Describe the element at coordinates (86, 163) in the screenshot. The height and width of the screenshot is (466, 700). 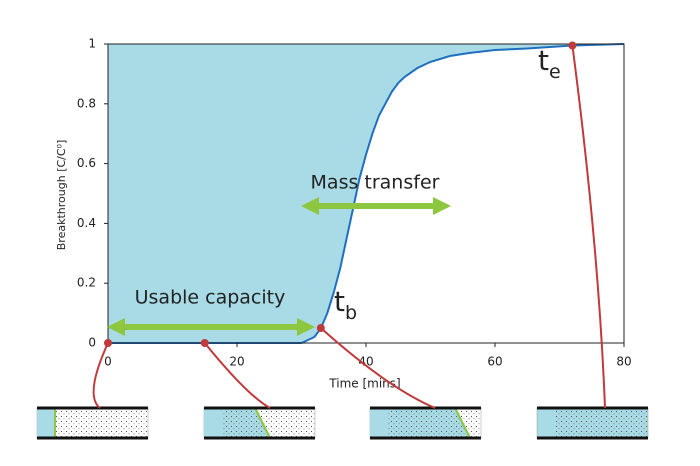
I see `y-tick-label: 0.6` at that location.